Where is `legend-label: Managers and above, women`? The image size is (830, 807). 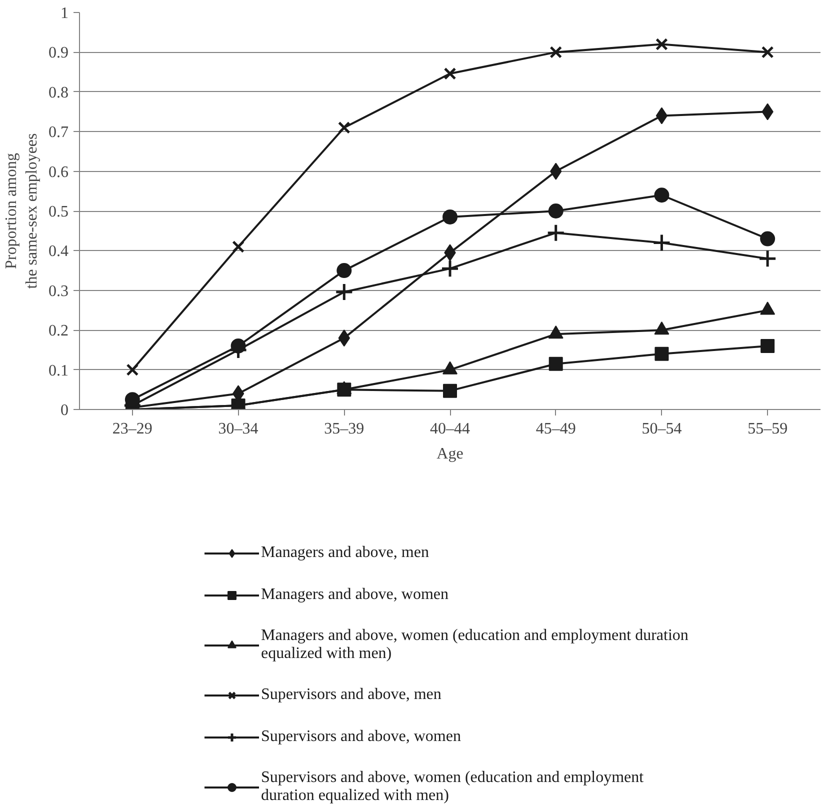 legend-label: Managers and above, women is located at coordinates (354, 595).